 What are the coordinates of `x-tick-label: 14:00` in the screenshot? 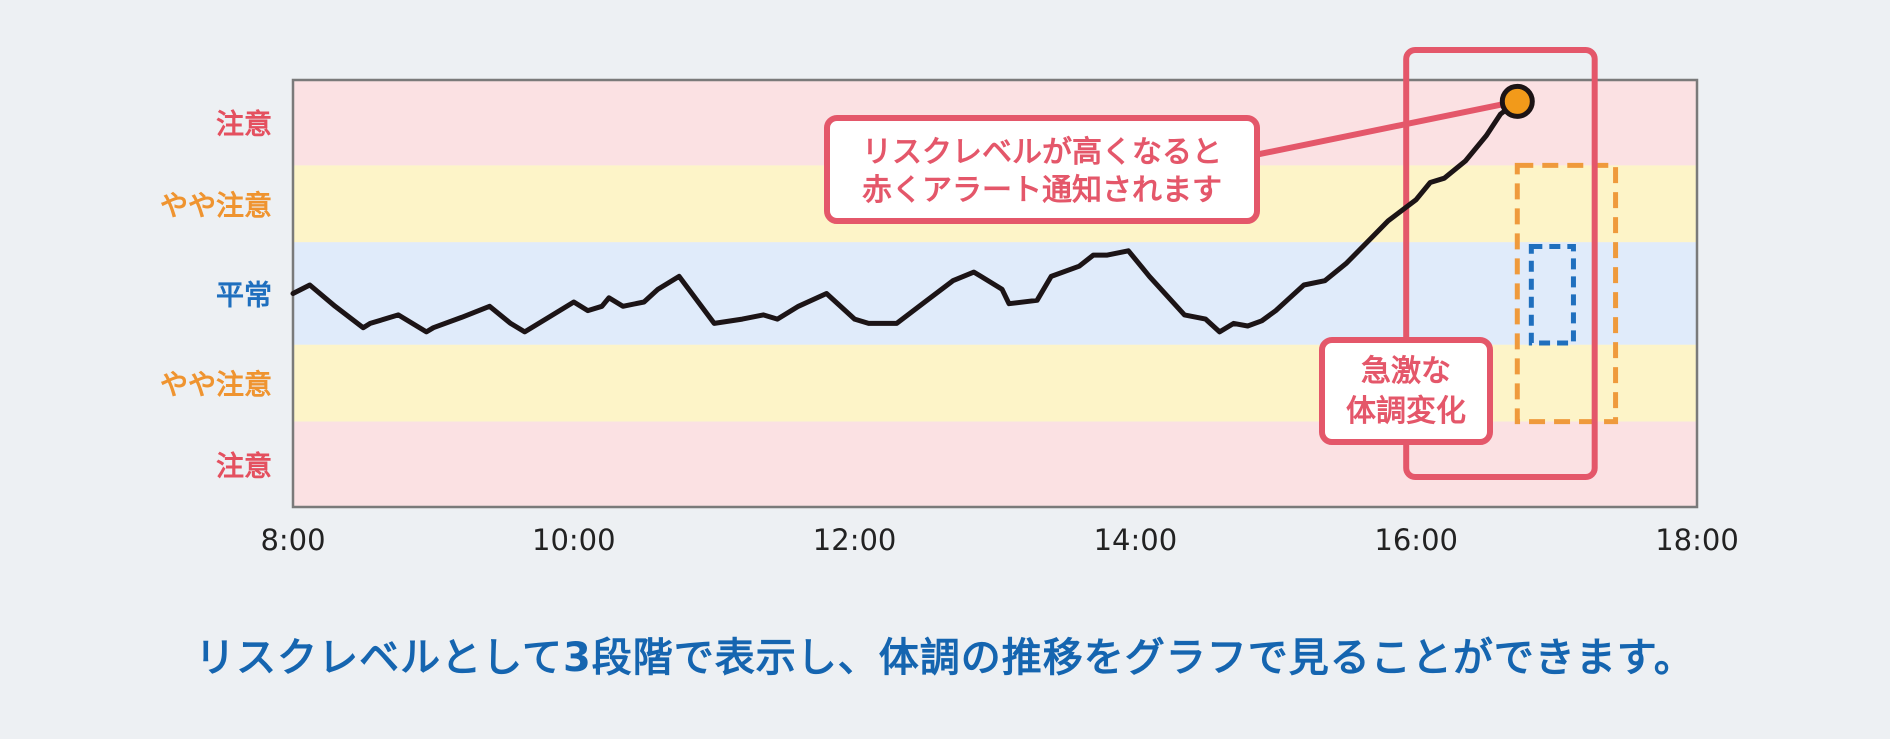 It's located at (1136, 540).